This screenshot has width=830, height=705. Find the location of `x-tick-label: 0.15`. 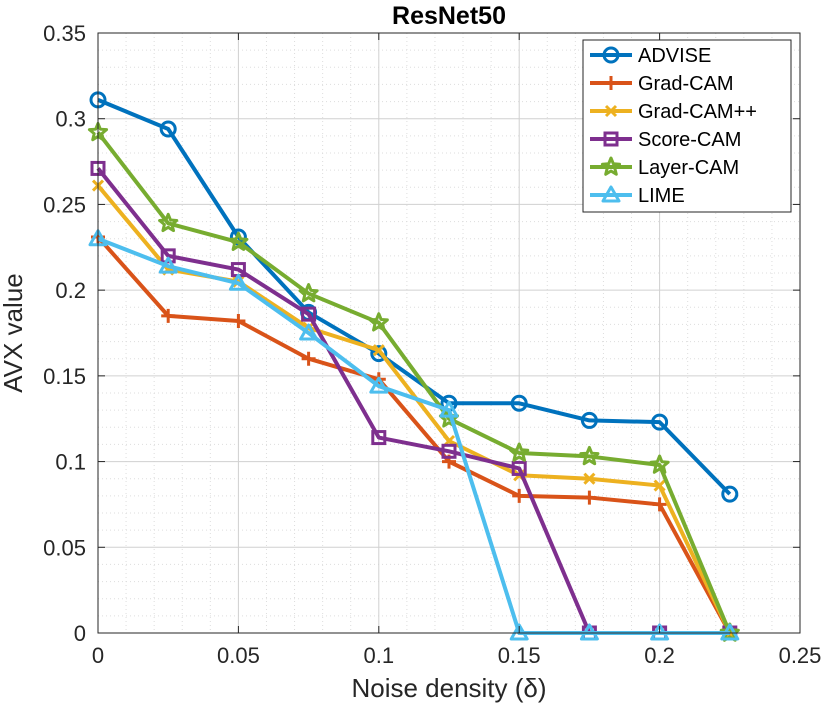

x-tick-label: 0.15 is located at coordinates (519, 655).